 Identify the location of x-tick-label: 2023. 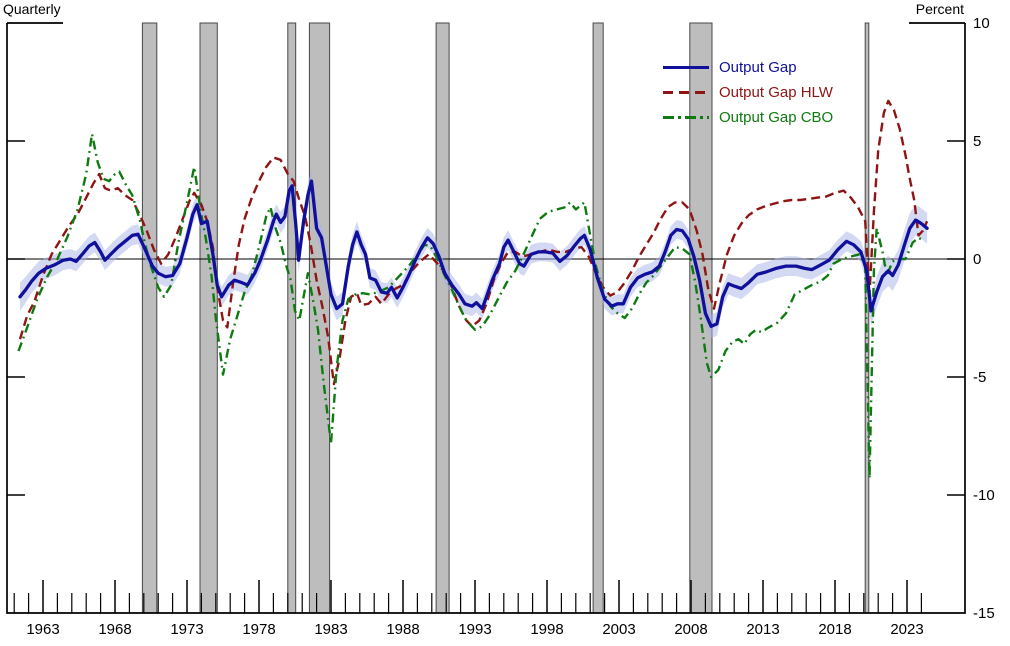
(906, 629).